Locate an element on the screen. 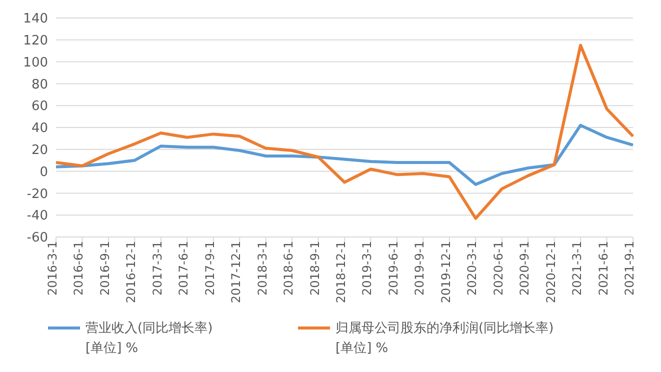 The image size is (661, 372). x-tick-label: 2019-3-1 is located at coordinates (367, 268).